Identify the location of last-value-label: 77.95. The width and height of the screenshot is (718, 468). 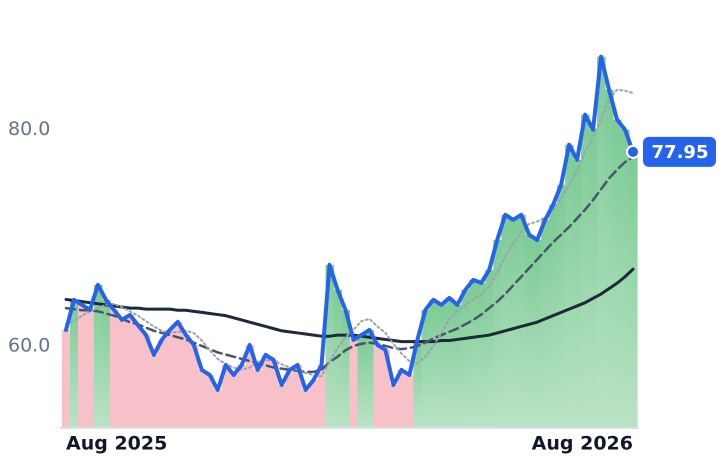
(680, 152).